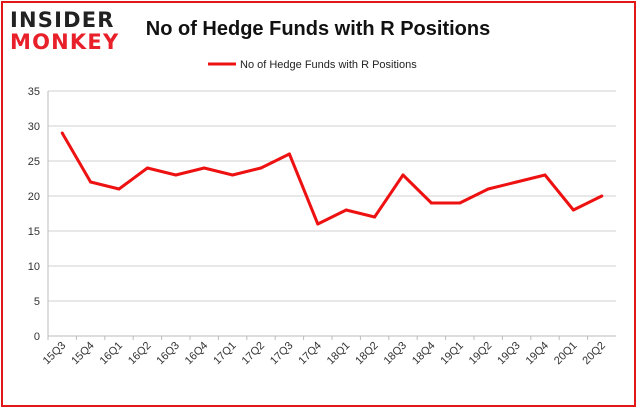 The image size is (637, 408). I want to click on x-tick-label: 15Q3, so click(55, 354).